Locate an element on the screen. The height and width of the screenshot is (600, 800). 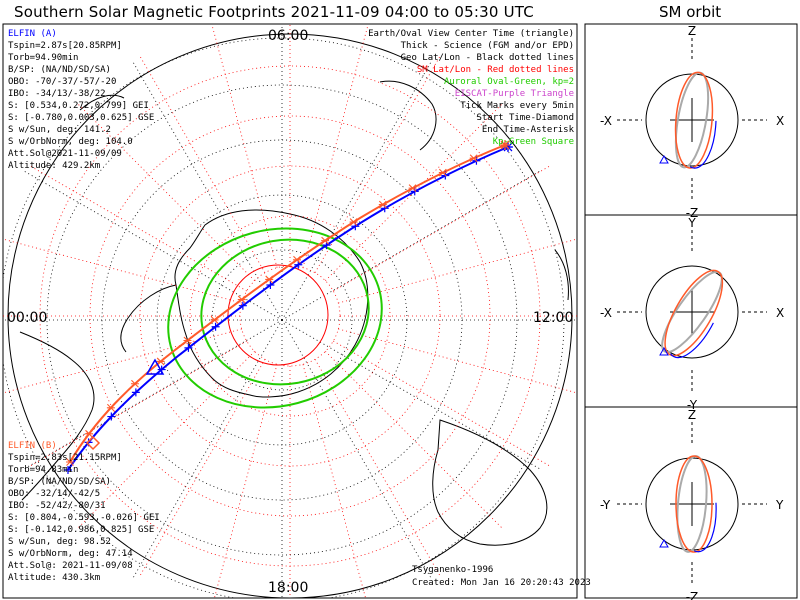
elfin-b-info-line: S: [-0.142,0.986,0.825] GSE is located at coordinates (81, 530).